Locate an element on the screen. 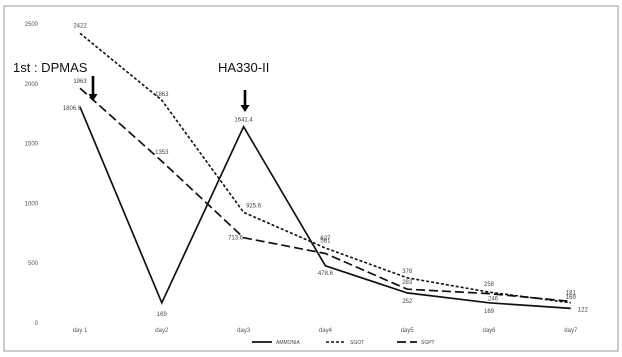  annotation-label-2: HA330-II is located at coordinates (243, 67).